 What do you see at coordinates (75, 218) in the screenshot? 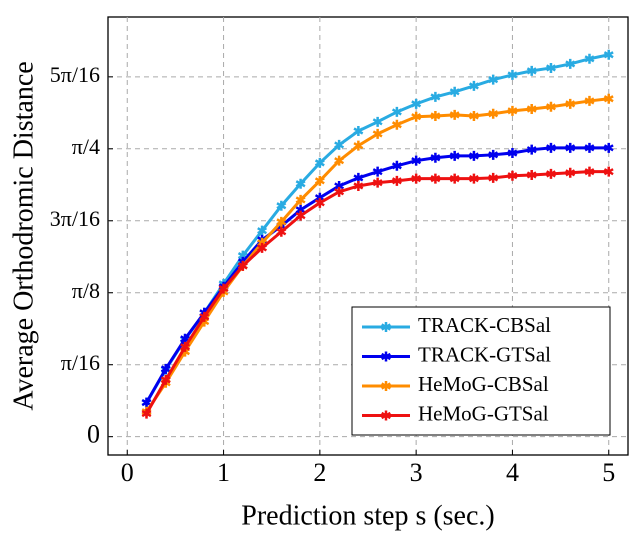
I see `y-tick-label: 3π/16` at bounding box center [75, 218].